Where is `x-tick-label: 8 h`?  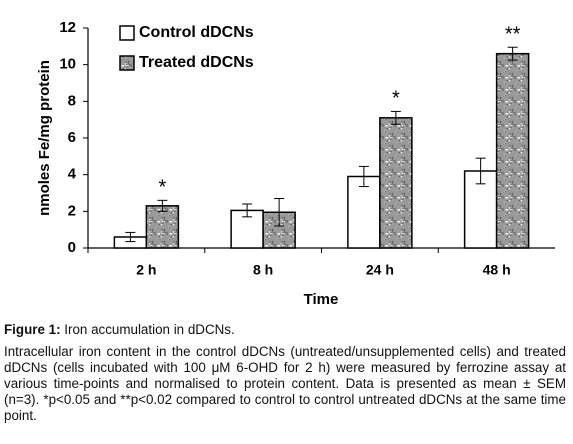
x-tick-label: 8 h is located at coordinates (263, 270).